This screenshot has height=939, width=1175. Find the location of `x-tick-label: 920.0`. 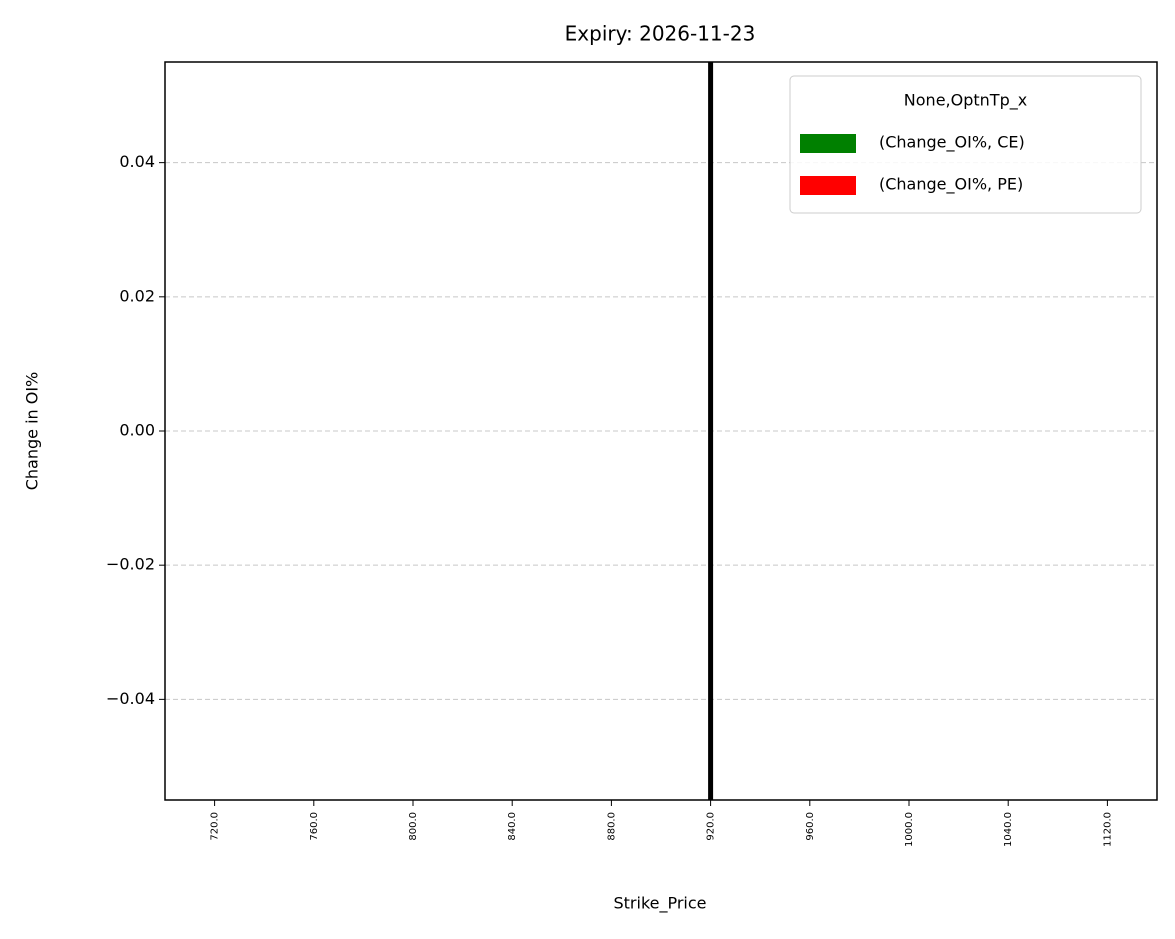

x-tick-label: 920.0 is located at coordinates (711, 826).